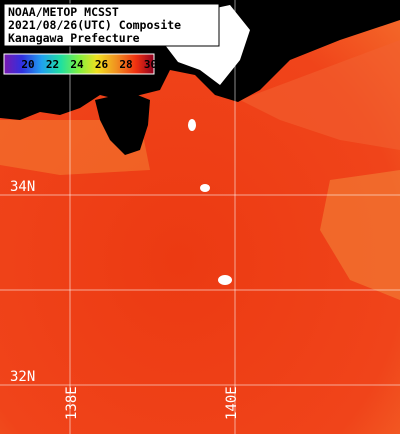  What do you see at coordinates (22, 377) in the screenshot?
I see `lat-label: 32N` at bounding box center [22, 377].